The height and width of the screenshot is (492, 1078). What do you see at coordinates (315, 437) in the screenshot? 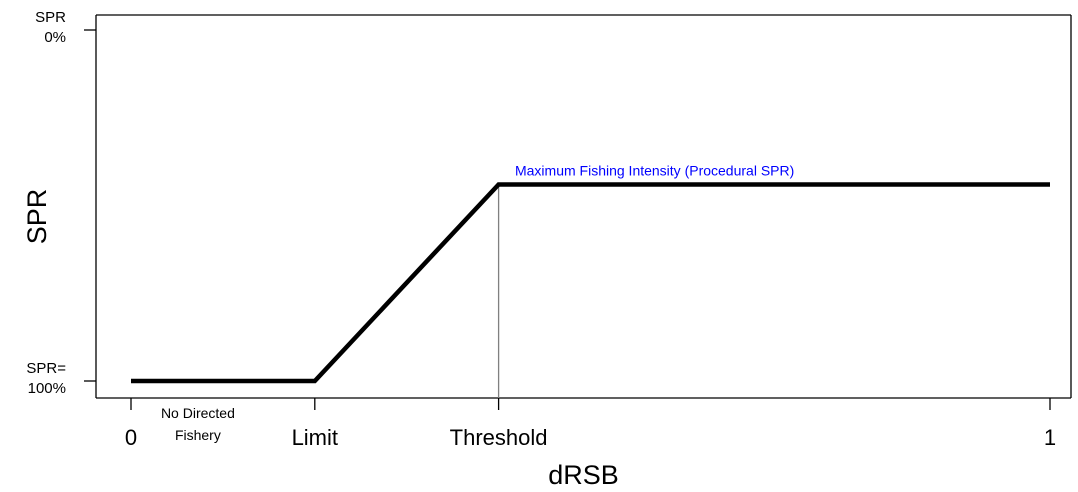
I see `x-tick-label: Limit` at bounding box center [315, 437].